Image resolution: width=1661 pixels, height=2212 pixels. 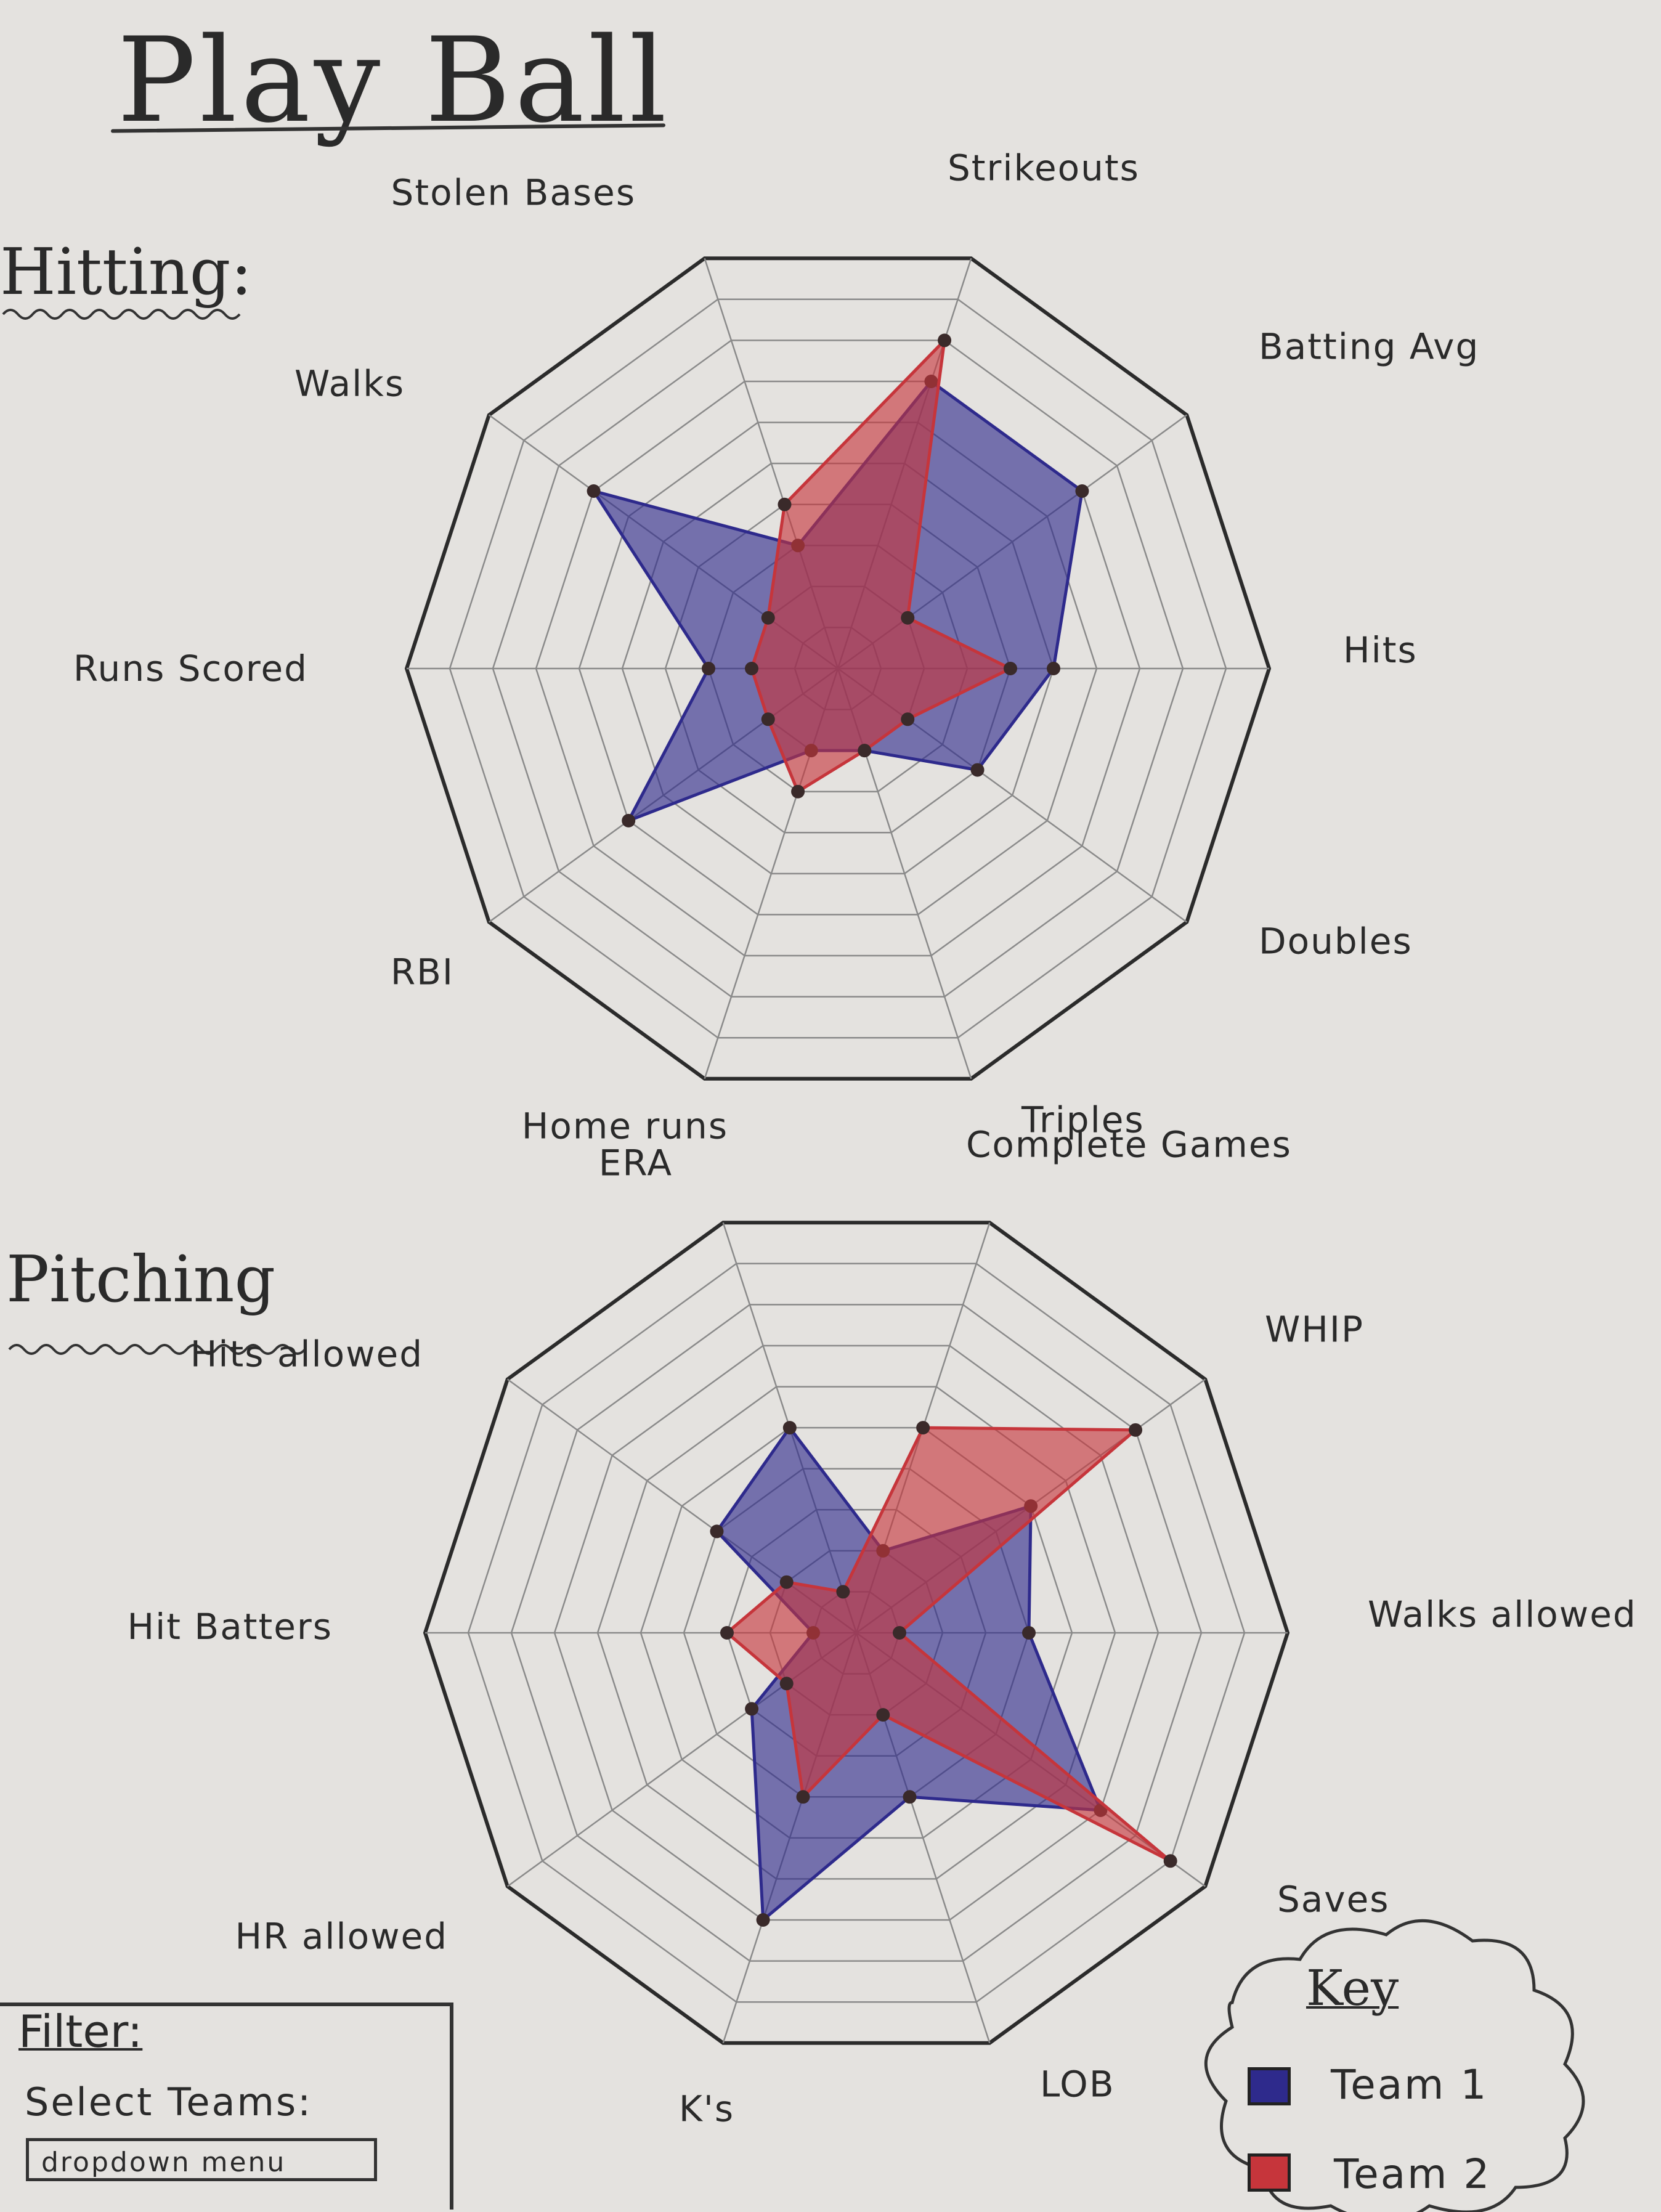 I want to click on data-point-team2-k-s, so click(x=803, y=1797).